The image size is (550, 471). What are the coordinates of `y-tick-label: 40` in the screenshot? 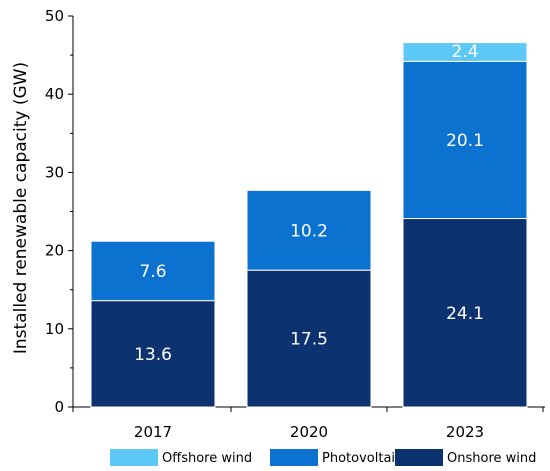 It's located at (54, 94).